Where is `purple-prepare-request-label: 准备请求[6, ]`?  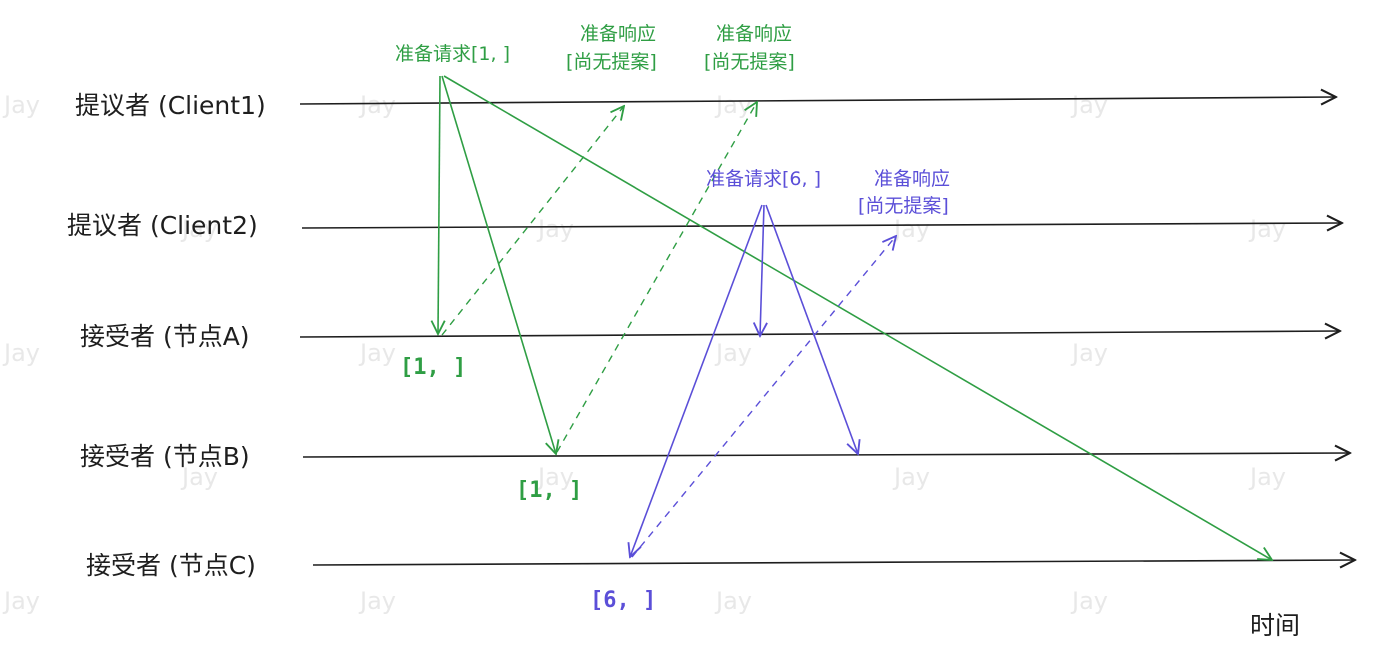
purple-prepare-request-label: 准备请求[6, ] is located at coordinates (763, 179).